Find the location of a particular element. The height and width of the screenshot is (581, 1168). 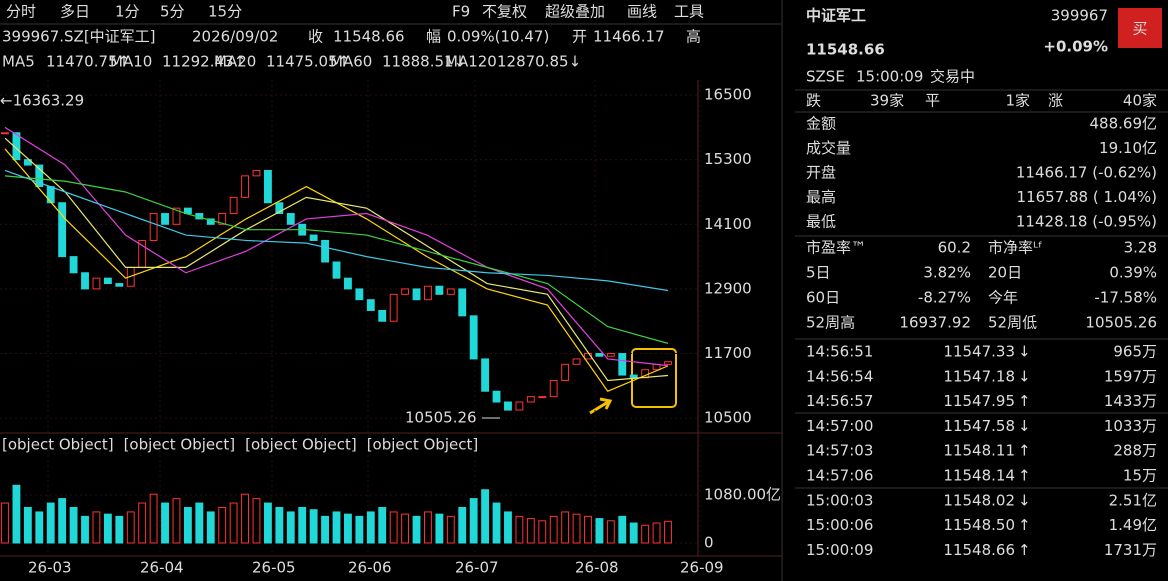

trade-price: 11548.11 is located at coordinates (979, 451).